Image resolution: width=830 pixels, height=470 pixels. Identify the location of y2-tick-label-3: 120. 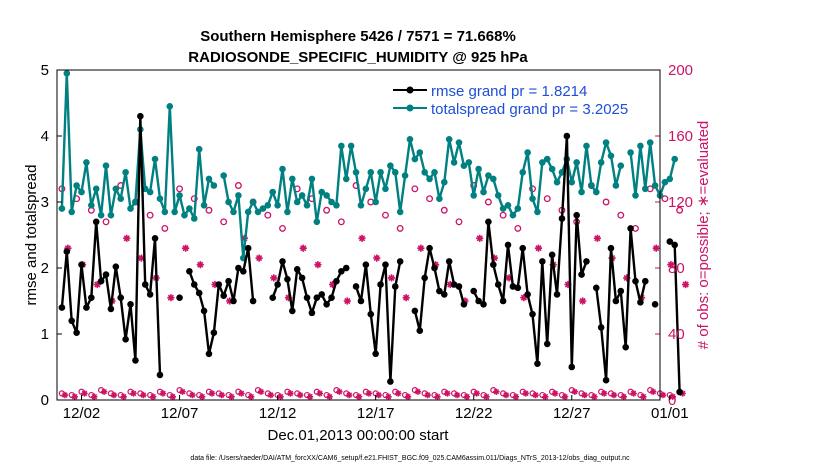
(680, 202).